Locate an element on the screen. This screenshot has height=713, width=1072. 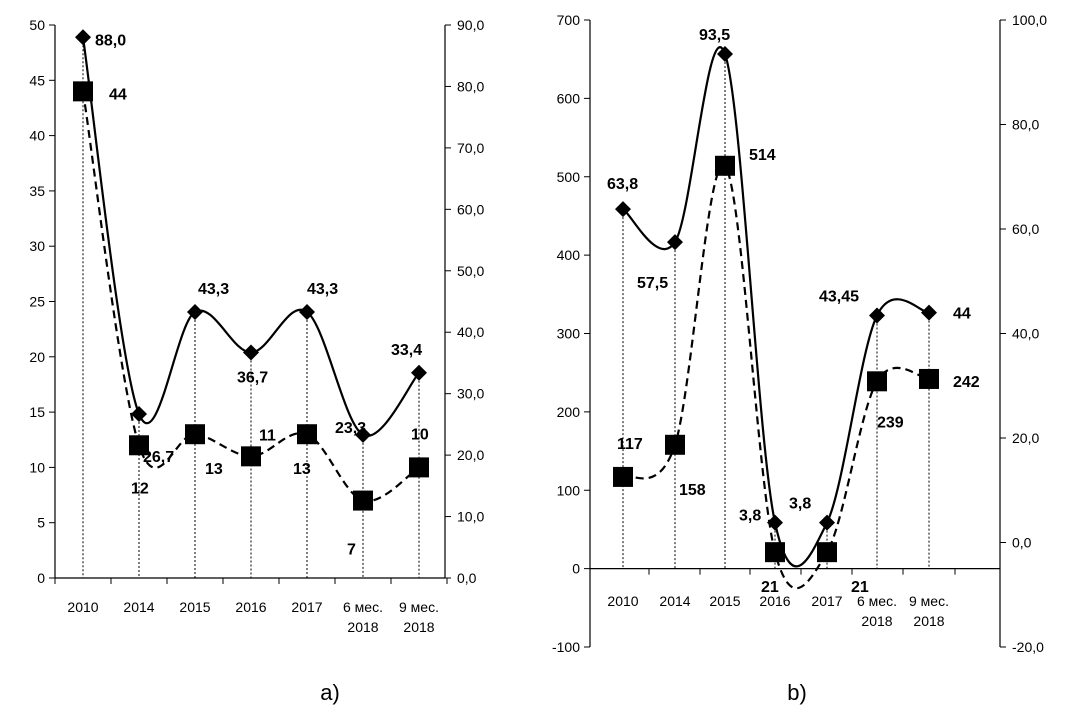
left-tick-label: 500 is located at coordinates (569, 177).